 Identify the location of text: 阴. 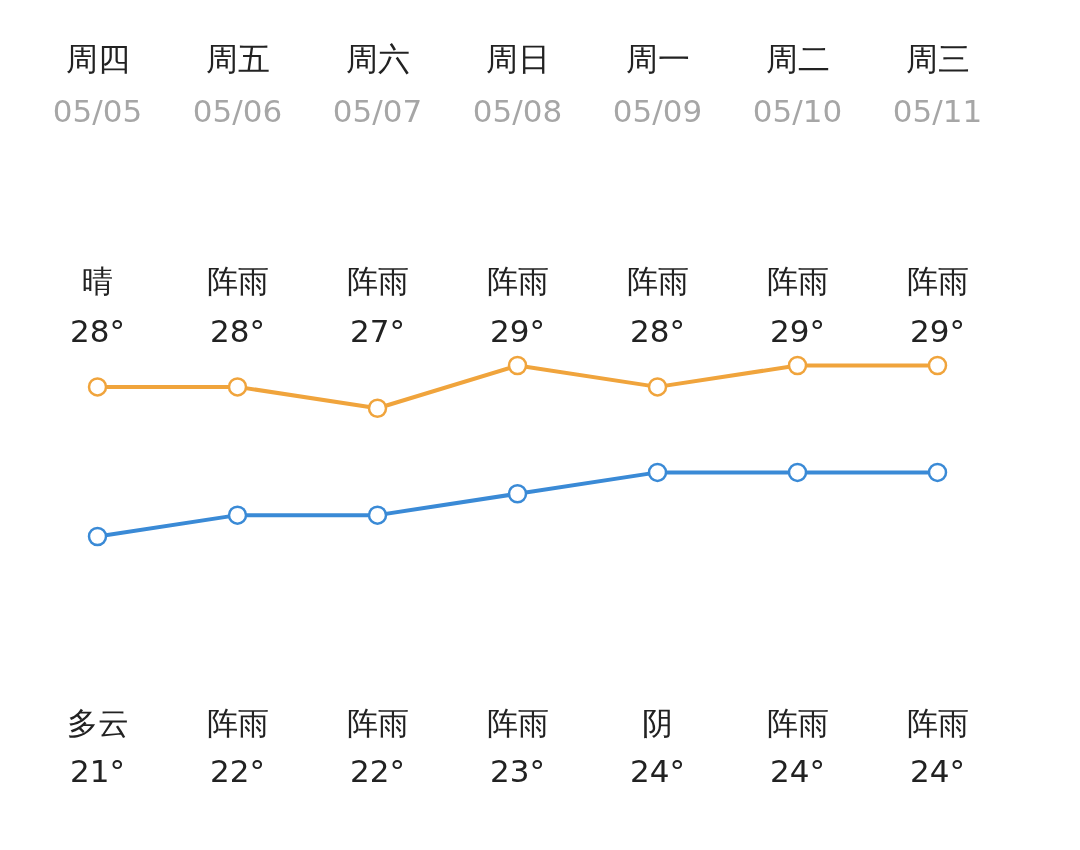
(657, 722).